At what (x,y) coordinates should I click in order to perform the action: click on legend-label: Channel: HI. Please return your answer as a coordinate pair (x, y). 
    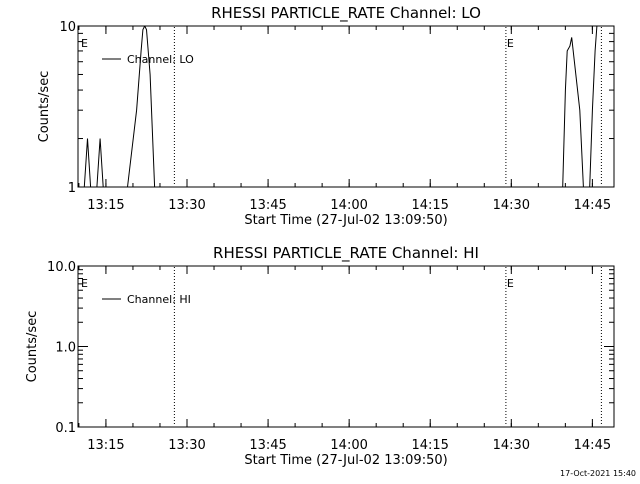
    Looking at the image, I should click on (159, 299).